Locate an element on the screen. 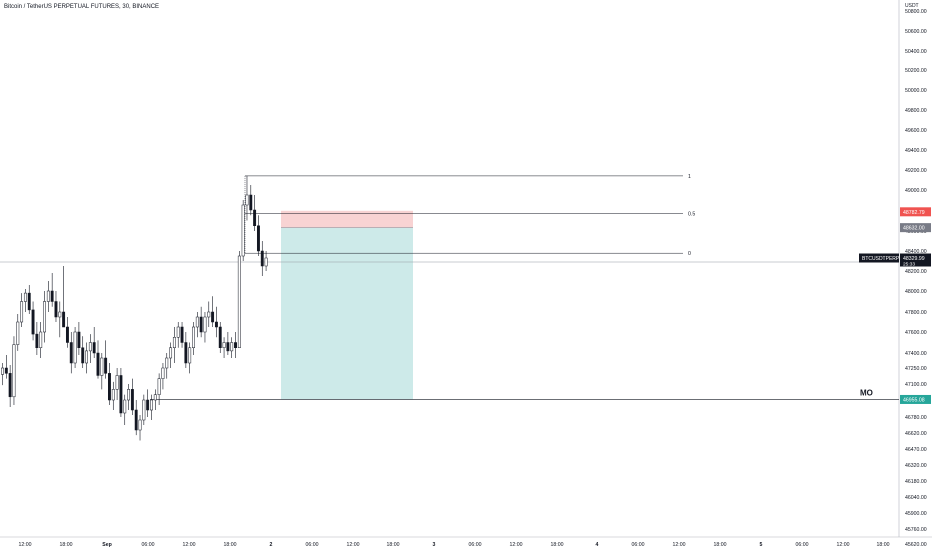 Image resolution: width=932 pixels, height=550 pixels. position-zones is located at coordinates (347, 305).